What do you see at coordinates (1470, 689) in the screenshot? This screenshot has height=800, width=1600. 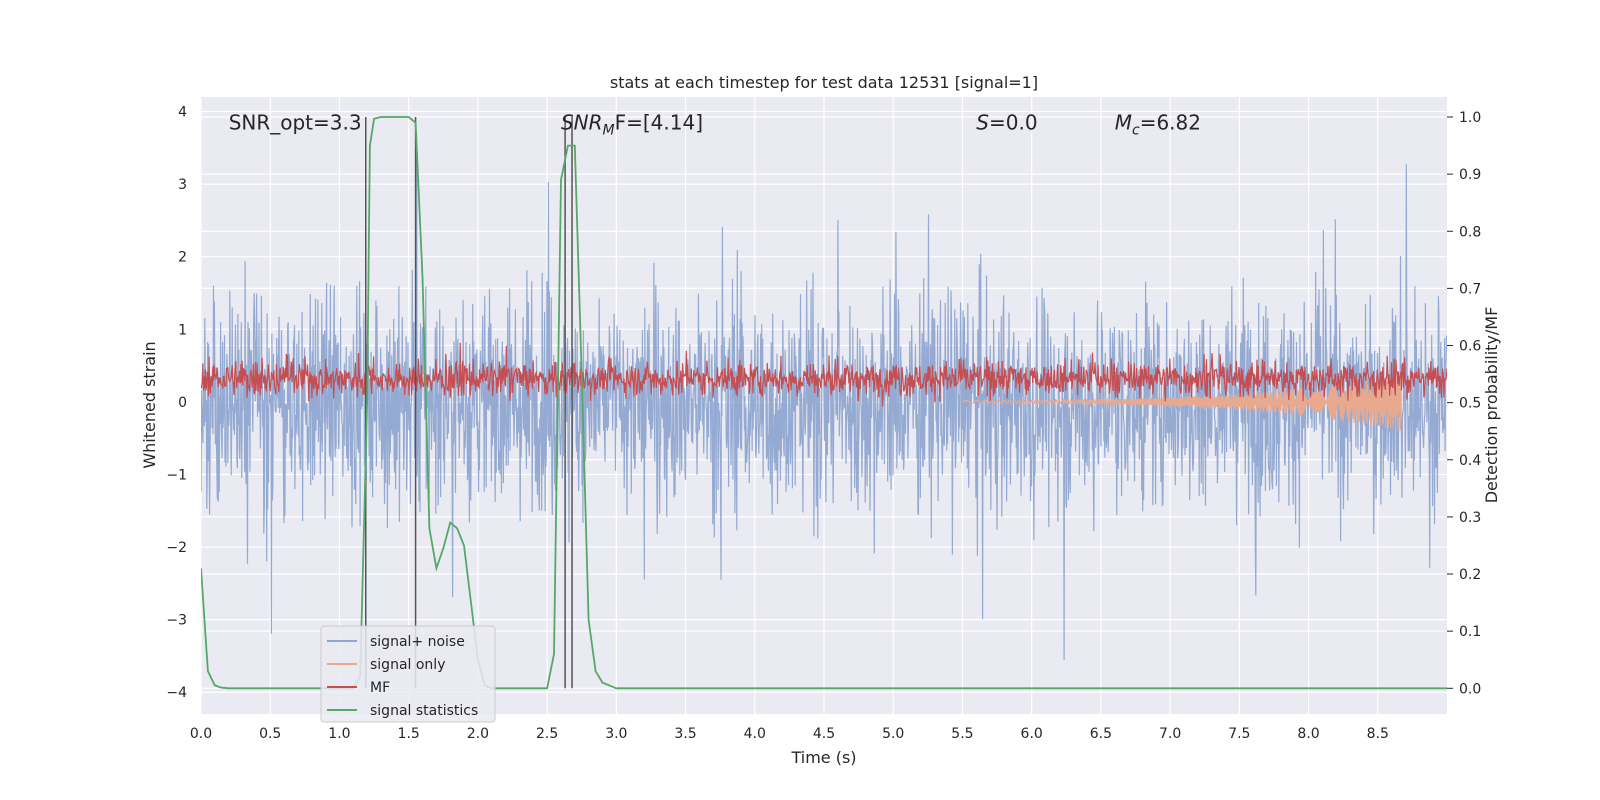 I see `y-tick-label-right: 0.0` at bounding box center [1470, 689].